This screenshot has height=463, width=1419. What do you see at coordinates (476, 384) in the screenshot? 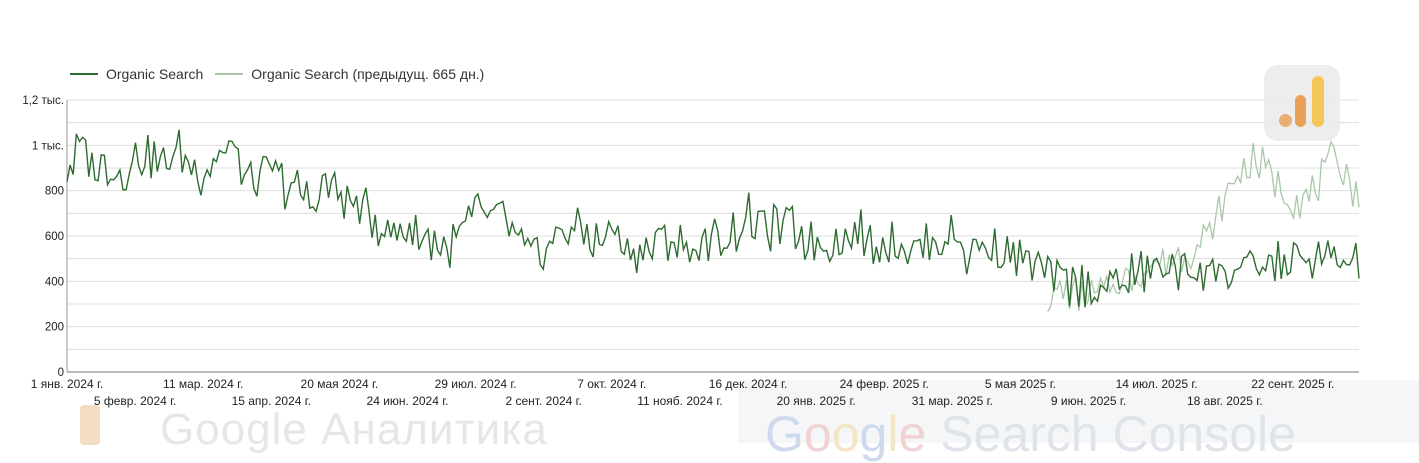
I see `x-tick-label: 29 июл. 2024 г.` at bounding box center [476, 384].